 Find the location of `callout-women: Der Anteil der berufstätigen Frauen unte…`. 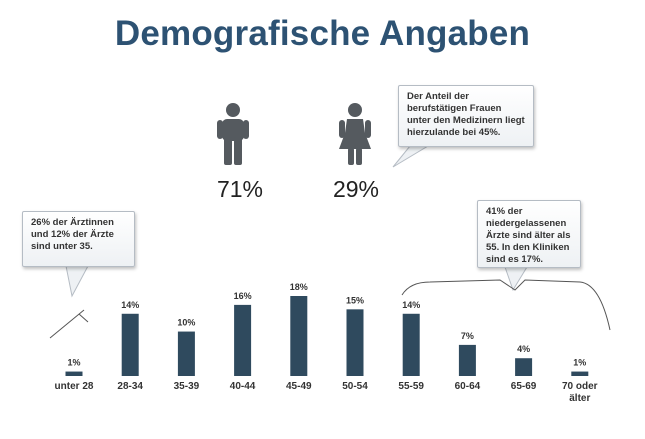

callout-women: Der Anteil der berufstätigen Frauen unte… is located at coordinates (466, 116).